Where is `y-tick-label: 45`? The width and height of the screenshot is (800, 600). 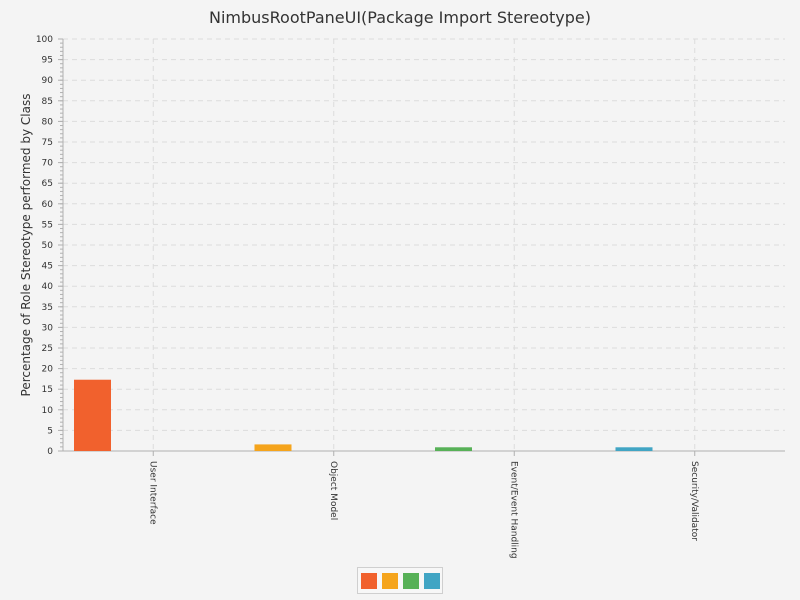
y-tick-label: 45 is located at coordinates (47, 267).